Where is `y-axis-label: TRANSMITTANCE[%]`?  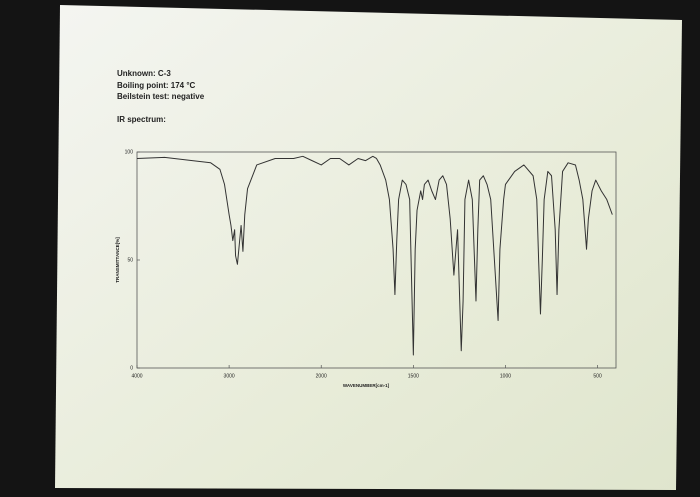 y-axis-label: TRANSMITTANCE[%] is located at coordinates (117, 260).